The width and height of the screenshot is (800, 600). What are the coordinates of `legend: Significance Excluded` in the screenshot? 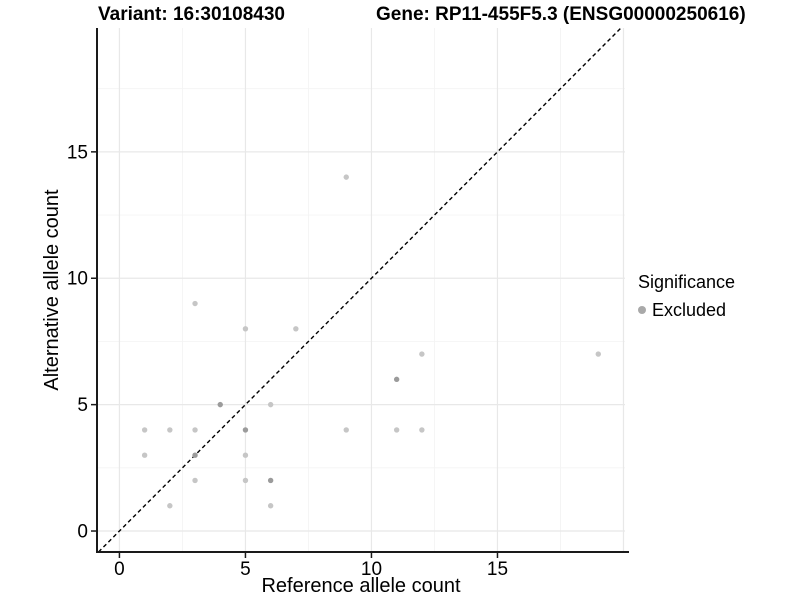 It's located at (686, 296).